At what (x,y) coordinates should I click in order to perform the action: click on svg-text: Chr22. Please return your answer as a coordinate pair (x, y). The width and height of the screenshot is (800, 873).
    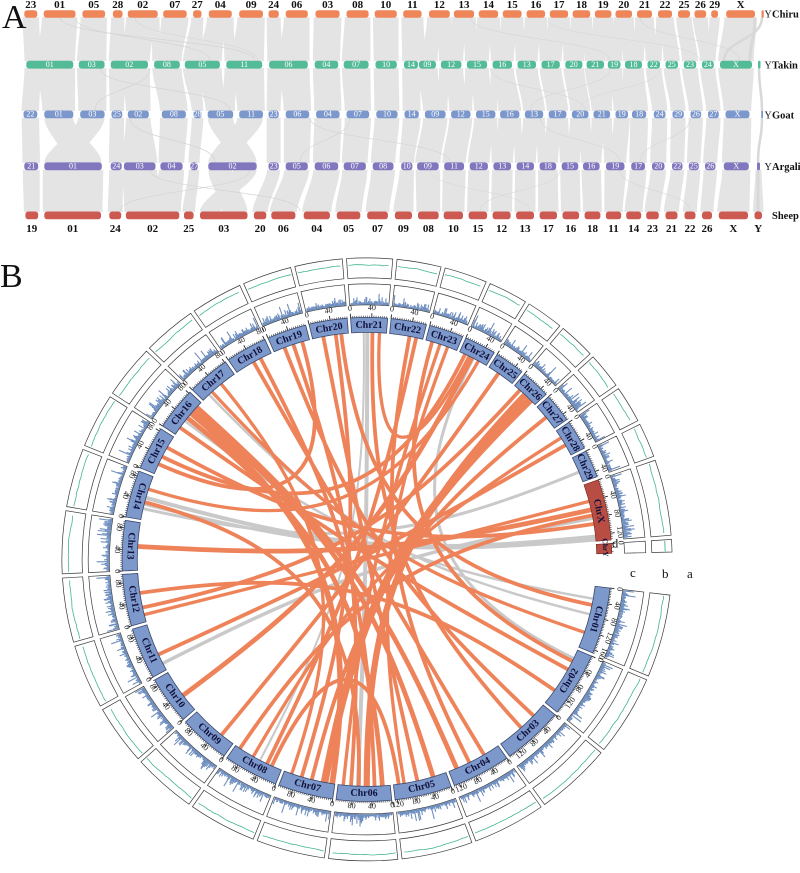
    Looking at the image, I should click on (407, 329).